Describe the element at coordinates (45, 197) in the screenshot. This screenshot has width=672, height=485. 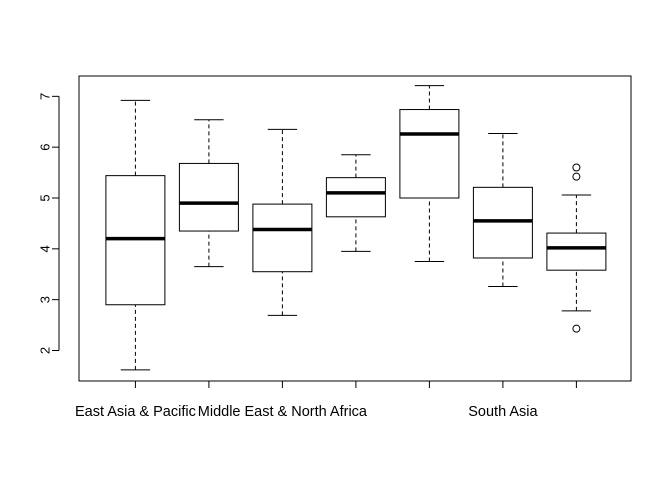
I see `y-tick-label: 5` at that location.